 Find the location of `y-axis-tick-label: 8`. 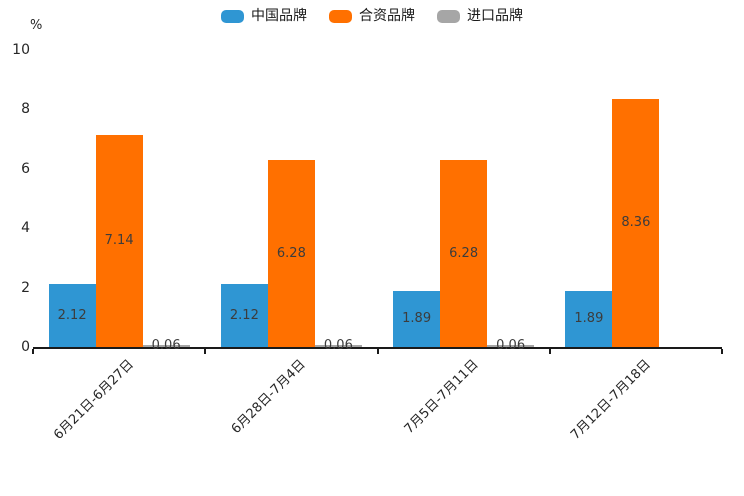

y-axis-tick-label: 8 is located at coordinates (25, 109).